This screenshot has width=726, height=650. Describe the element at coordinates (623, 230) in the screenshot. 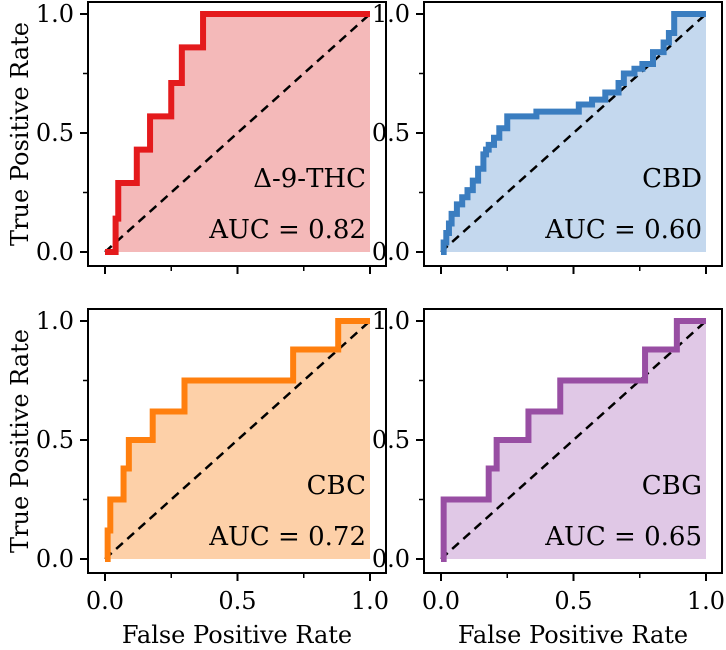

I see `auc-label: AUC = 0.60` at that location.